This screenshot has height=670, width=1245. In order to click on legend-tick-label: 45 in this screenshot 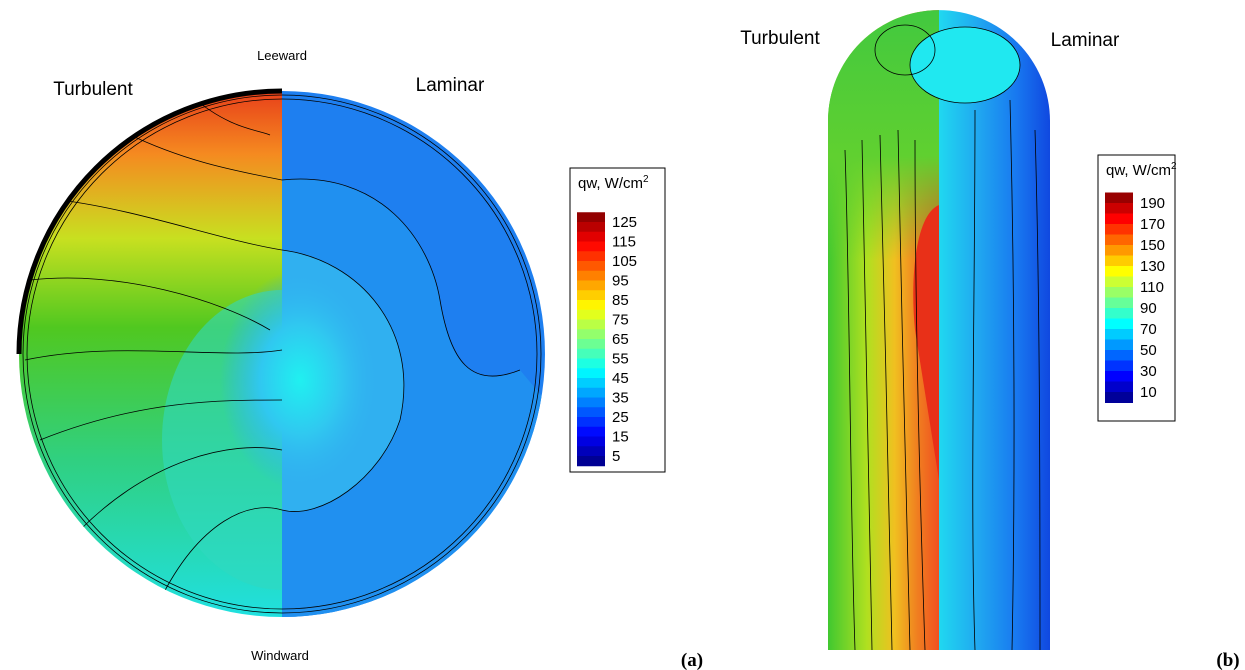, I will do `click(620, 378)`.